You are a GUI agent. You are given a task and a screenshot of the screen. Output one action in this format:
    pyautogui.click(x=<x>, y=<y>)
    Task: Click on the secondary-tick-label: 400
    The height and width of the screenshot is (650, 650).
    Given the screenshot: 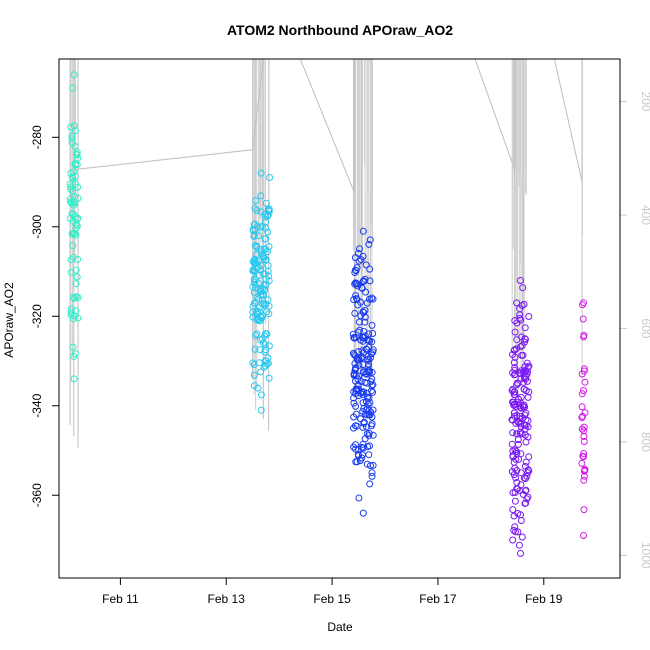 What is the action you would take?
    pyautogui.click(x=644, y=215)
    